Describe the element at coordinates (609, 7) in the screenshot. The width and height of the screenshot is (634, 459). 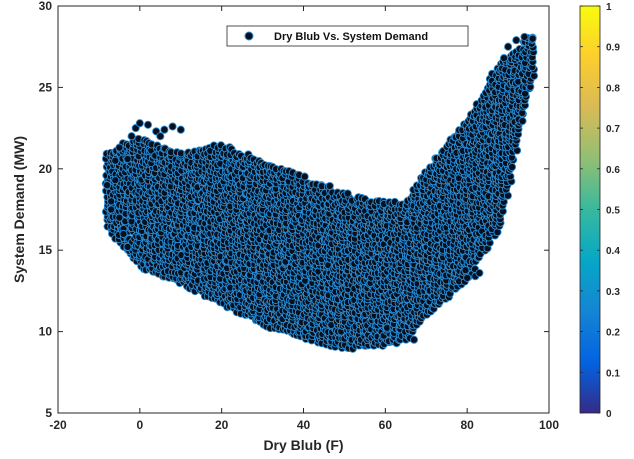
I see `colorbar-tick-label: 1` at that location.